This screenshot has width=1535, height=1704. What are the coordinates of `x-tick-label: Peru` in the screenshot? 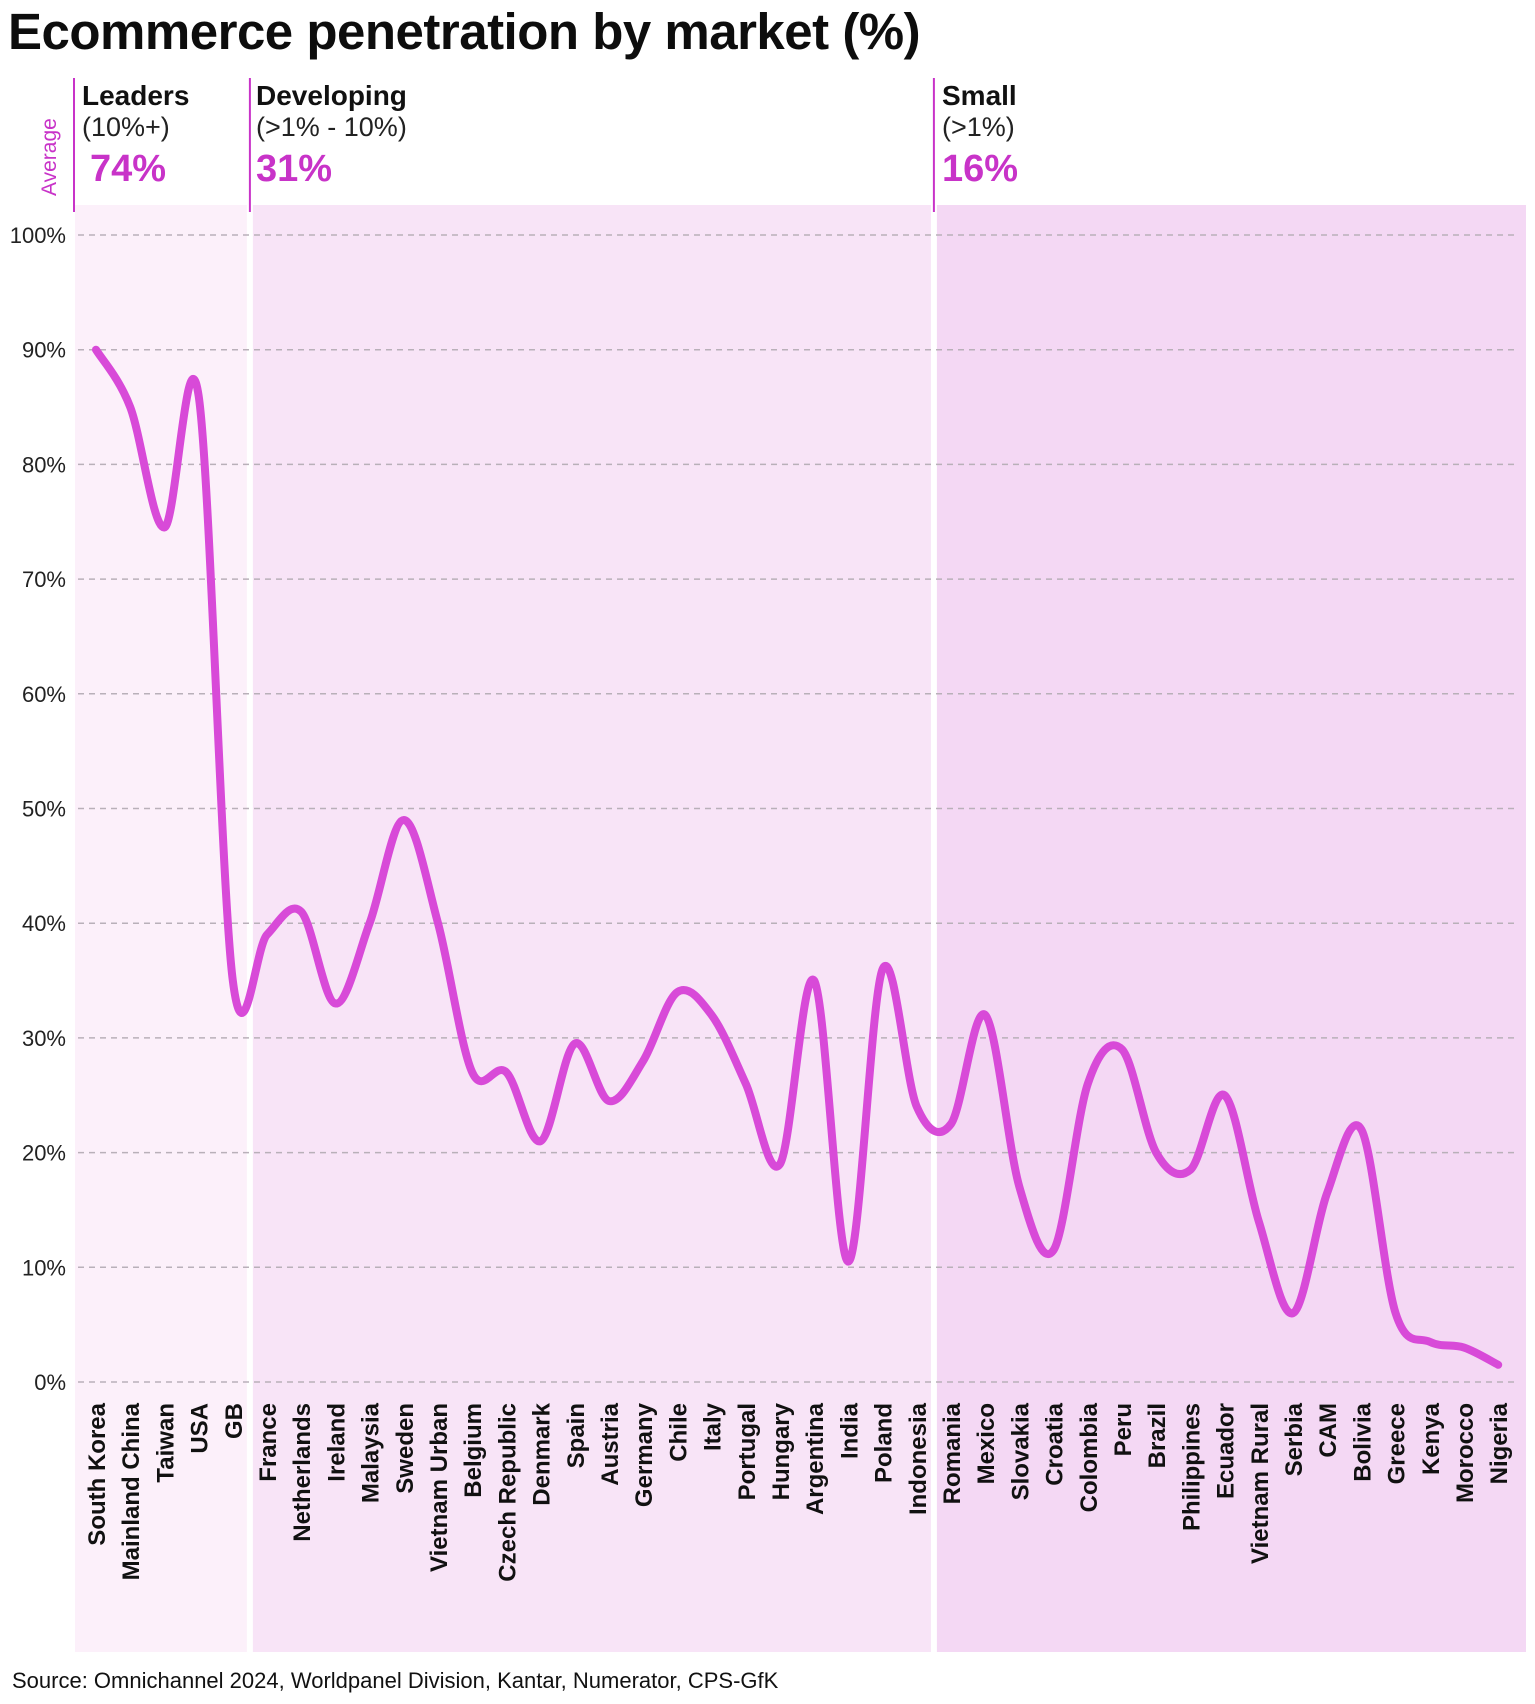 It's located at (1123, 1429).